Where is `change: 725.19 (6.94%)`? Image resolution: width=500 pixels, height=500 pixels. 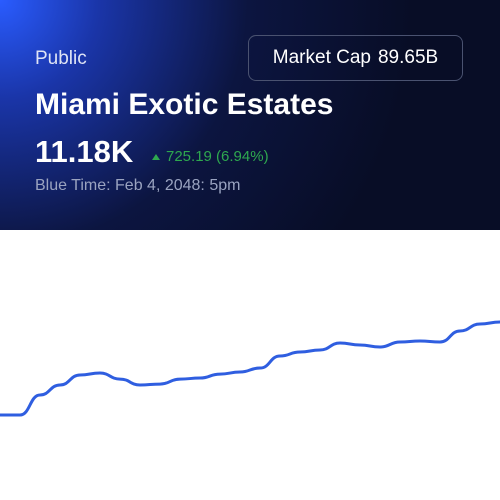 change: 725.19 (6.94%) is located at coordinates (210, 156).